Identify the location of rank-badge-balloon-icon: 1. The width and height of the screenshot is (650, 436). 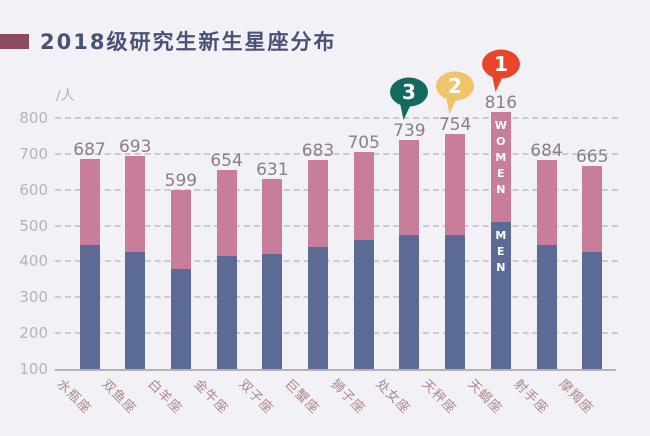
(500, 71).